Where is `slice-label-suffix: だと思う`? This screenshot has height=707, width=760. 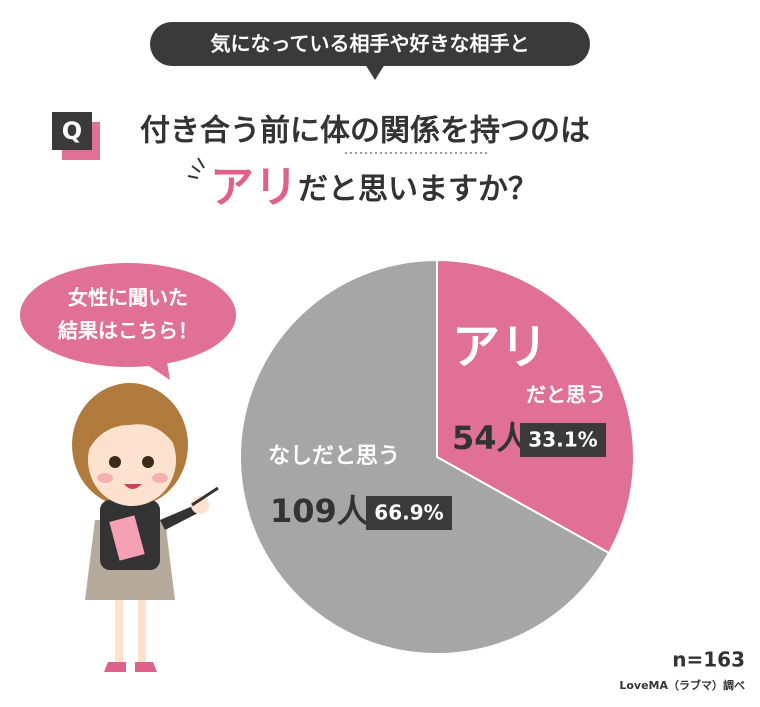
slice-label-suffix: だと思う is located at coordinates (566, 395).